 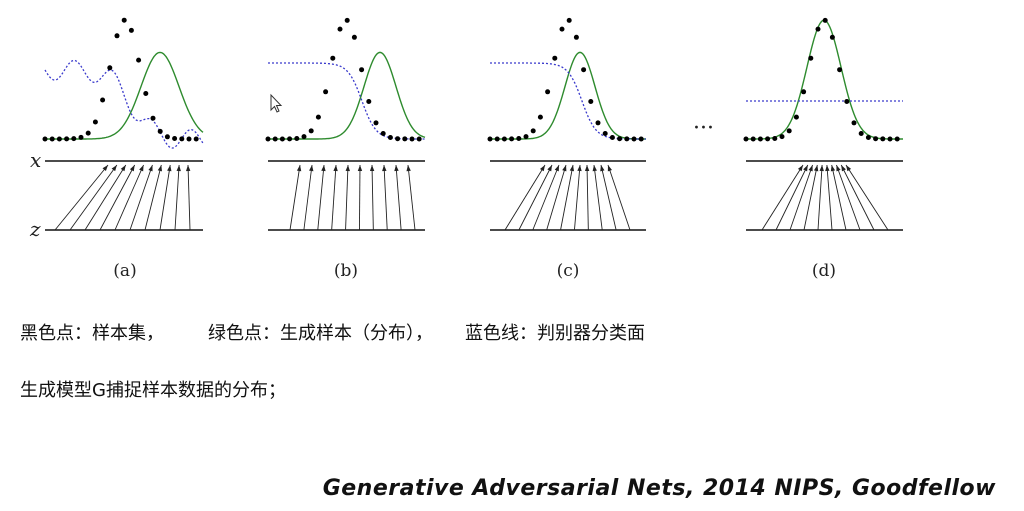 I want to click on legend-generated-samples: 绿色点：生成样本（分布），, so click(x=320, y=333).